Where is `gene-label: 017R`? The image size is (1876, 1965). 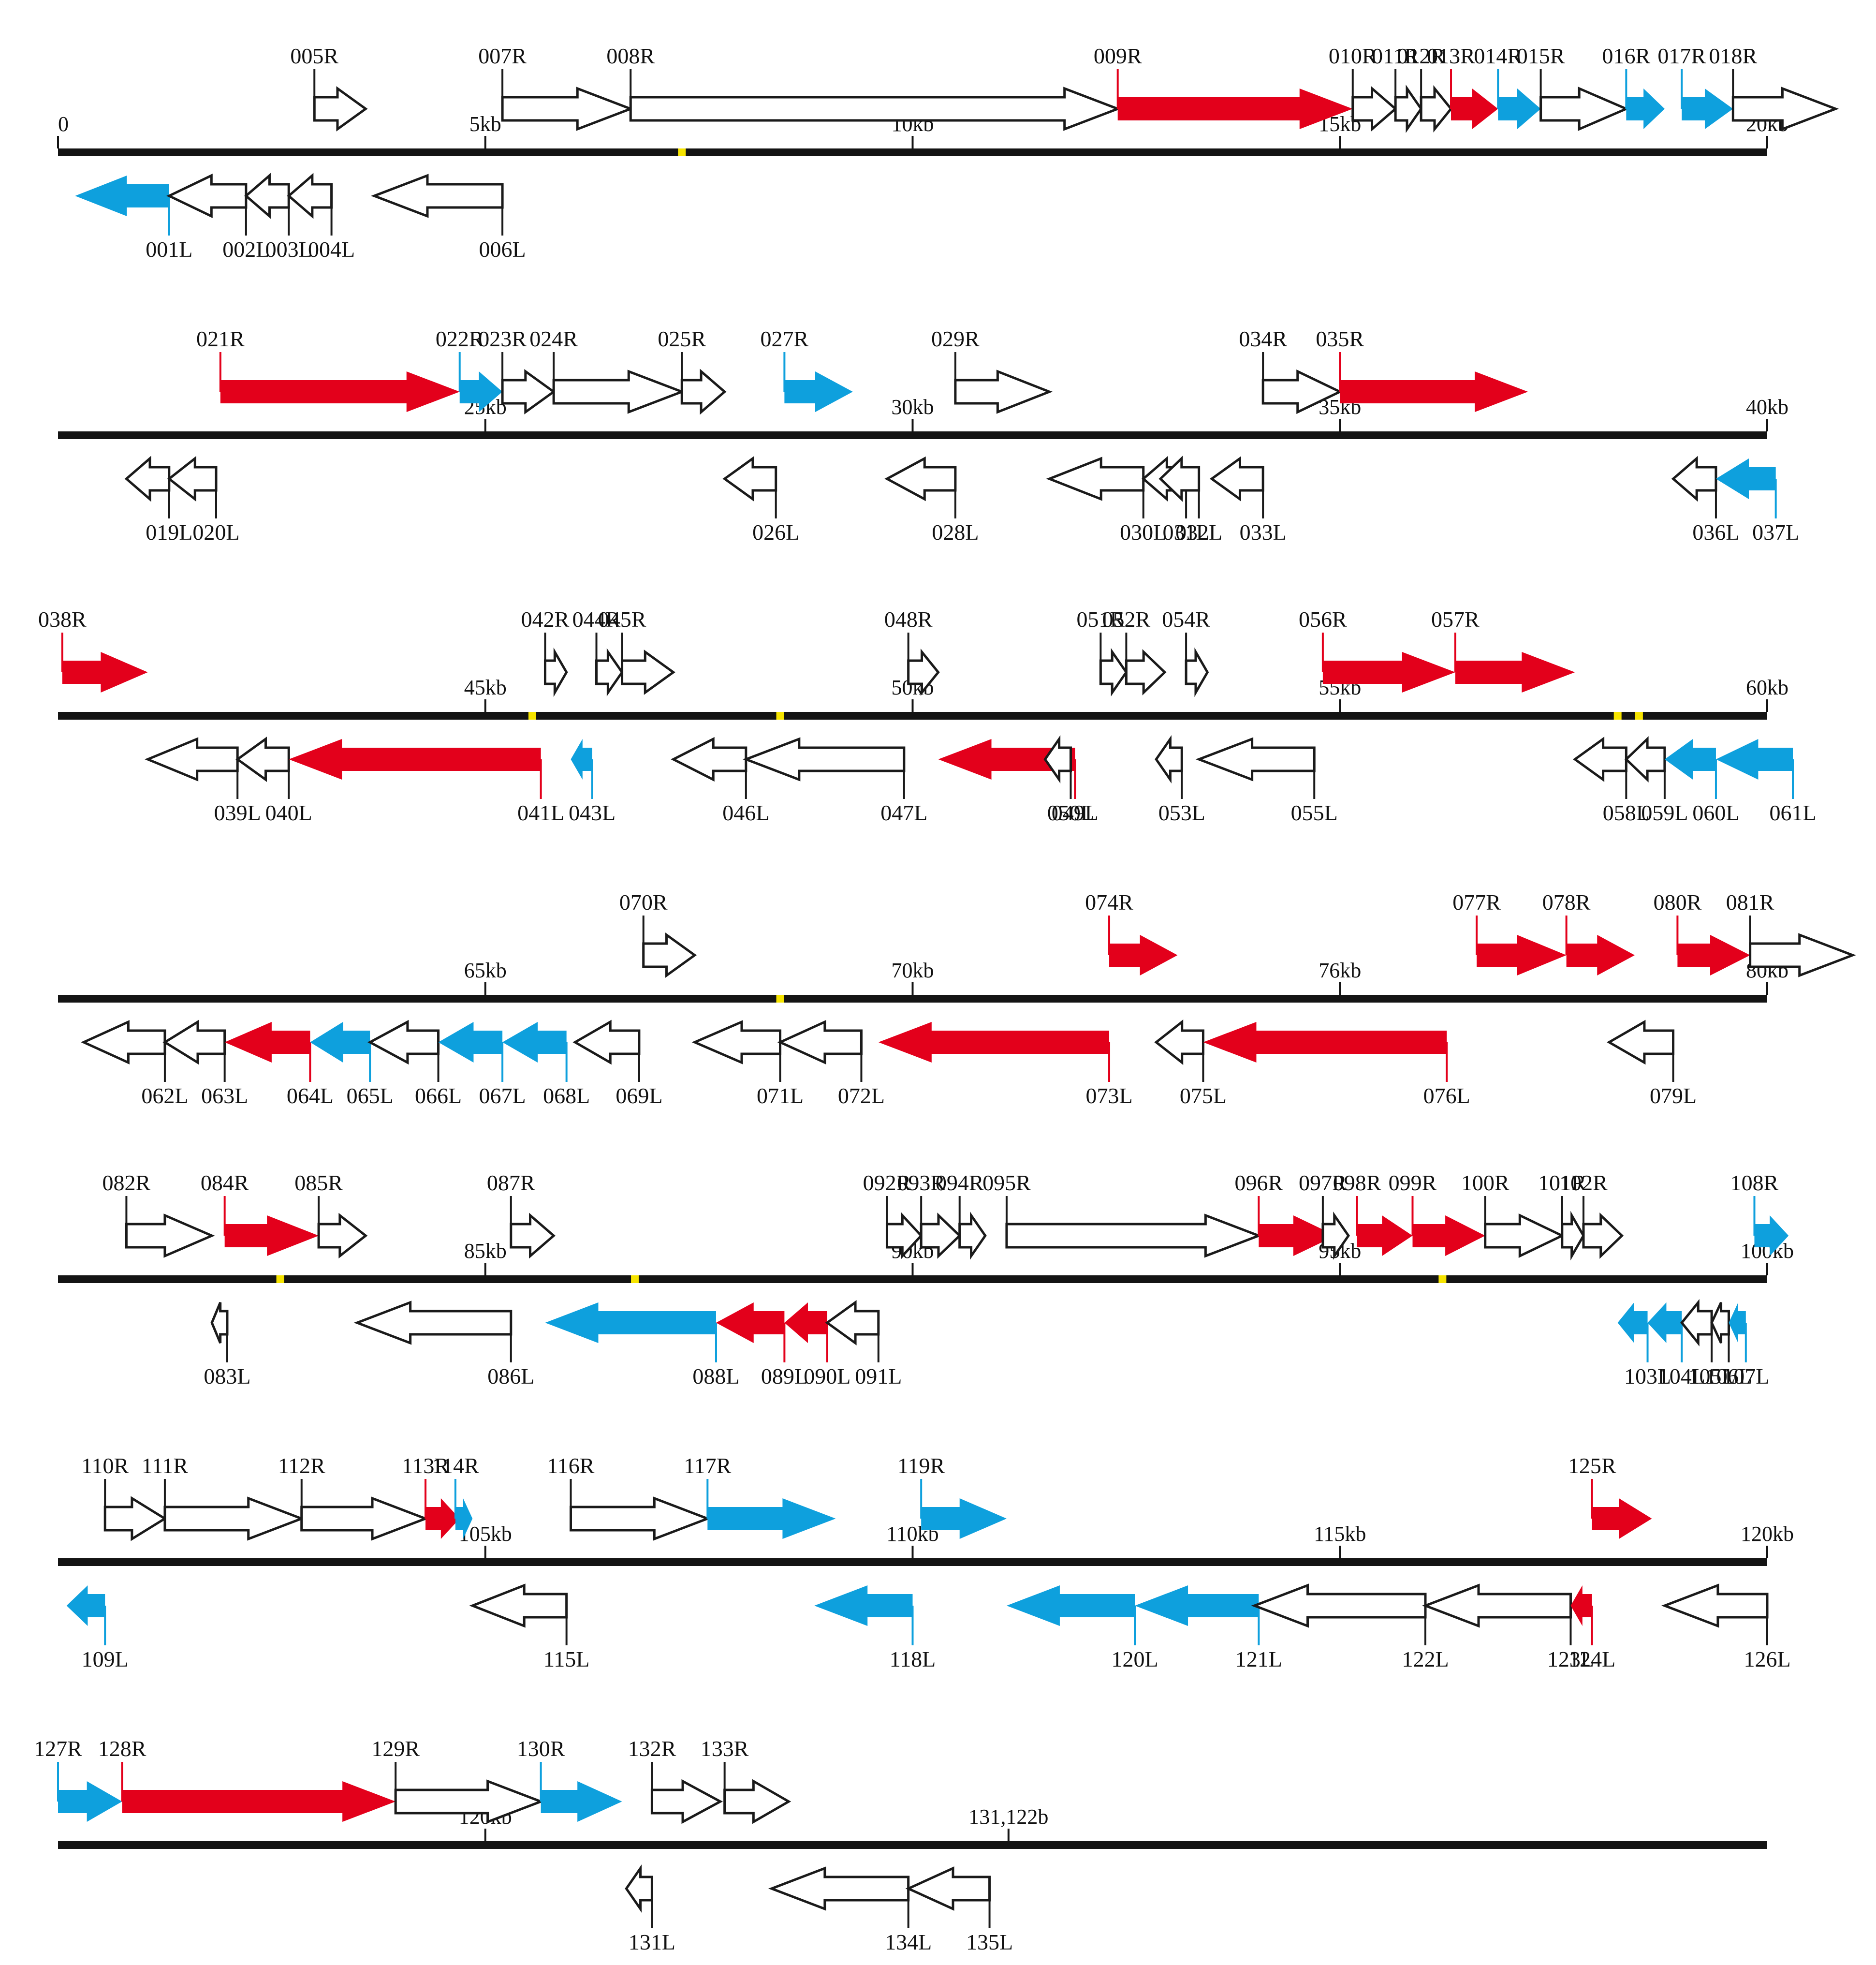 gene-label: 017R is located at coordinates (1681, 56).